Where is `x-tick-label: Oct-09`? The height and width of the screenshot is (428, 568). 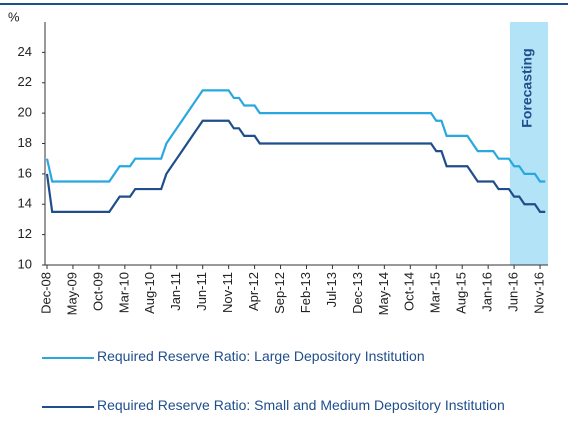 x-tick-label: Oct-09 is located at coordinates (97, 291).